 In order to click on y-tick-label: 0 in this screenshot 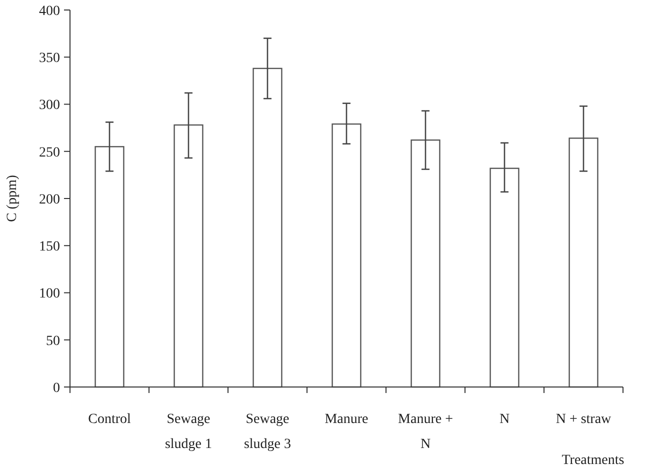, I will do `click(56, 388)`.